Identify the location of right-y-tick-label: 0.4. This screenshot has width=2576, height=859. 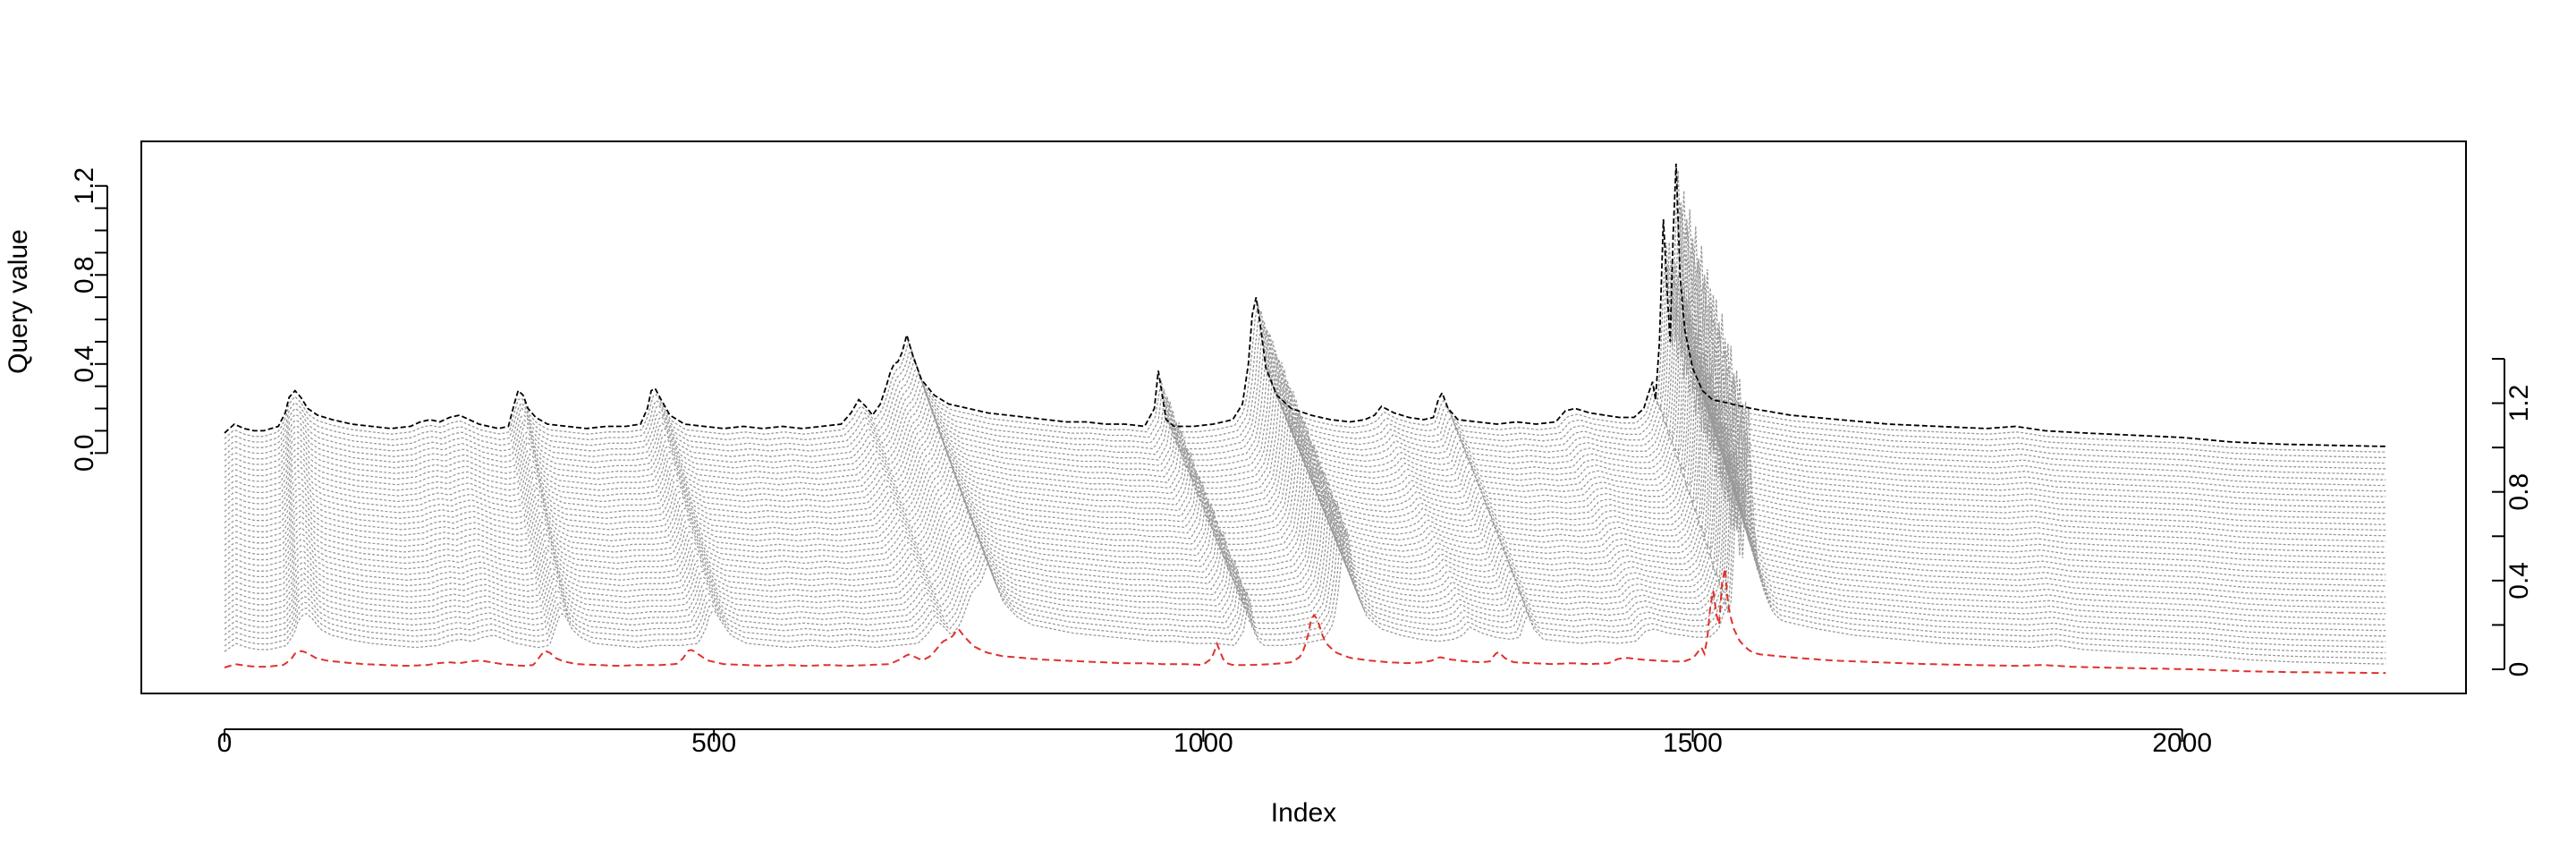
(2519, 581).